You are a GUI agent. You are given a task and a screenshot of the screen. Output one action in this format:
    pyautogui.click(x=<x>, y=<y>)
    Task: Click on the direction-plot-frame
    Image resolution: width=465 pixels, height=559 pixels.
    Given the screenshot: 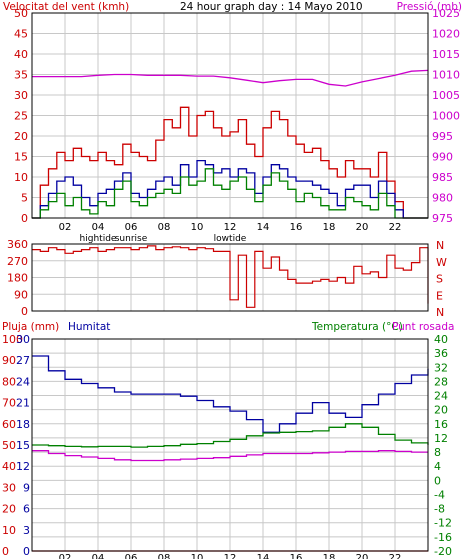 What is the action you would take?
    pyautogui.click(x=230, y=277)
    